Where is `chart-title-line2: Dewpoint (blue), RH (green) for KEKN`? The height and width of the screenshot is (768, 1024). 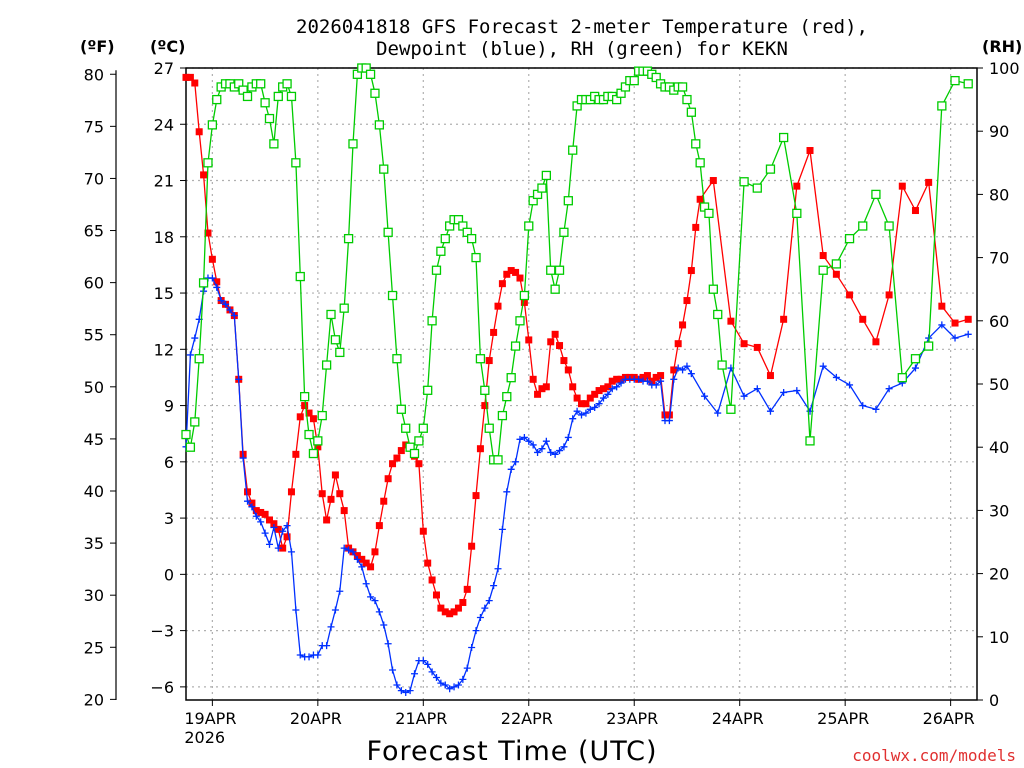 chart-title-line2: Dewpoint (blue), RH (green) for KEKN is located at coordinates (582, 49).